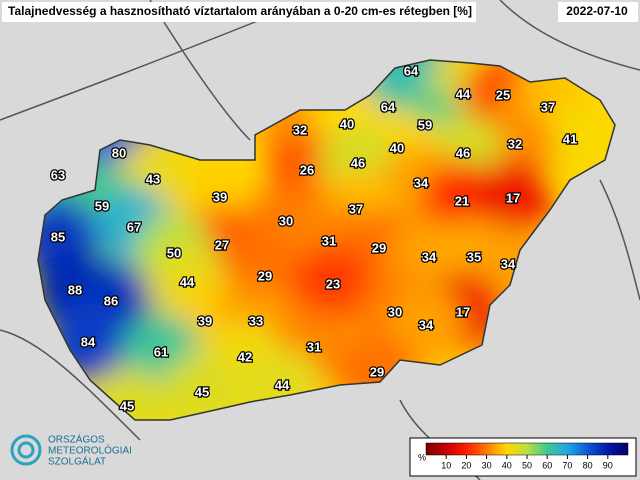 The height and width of the screenshot is (480, 640). What do you see at coordinates (245, 356) in the screenshot?
I see `station-value: 42` at bounding box center [245, 356].